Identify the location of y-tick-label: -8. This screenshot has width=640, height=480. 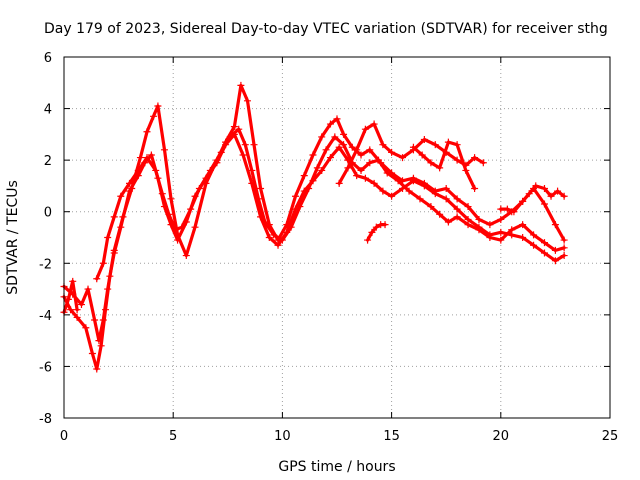
(45, 419).